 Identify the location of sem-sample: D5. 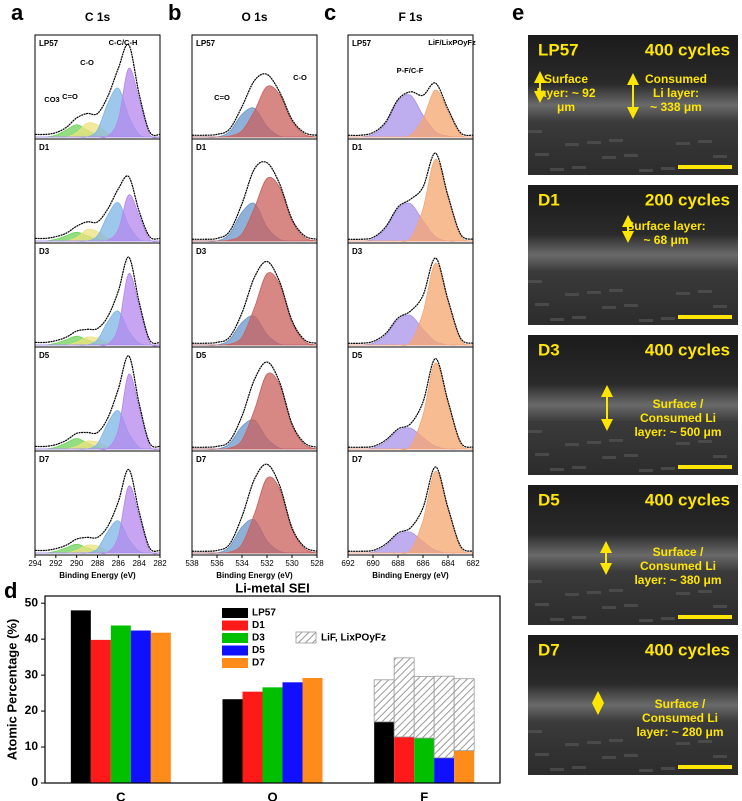
(549, 499).